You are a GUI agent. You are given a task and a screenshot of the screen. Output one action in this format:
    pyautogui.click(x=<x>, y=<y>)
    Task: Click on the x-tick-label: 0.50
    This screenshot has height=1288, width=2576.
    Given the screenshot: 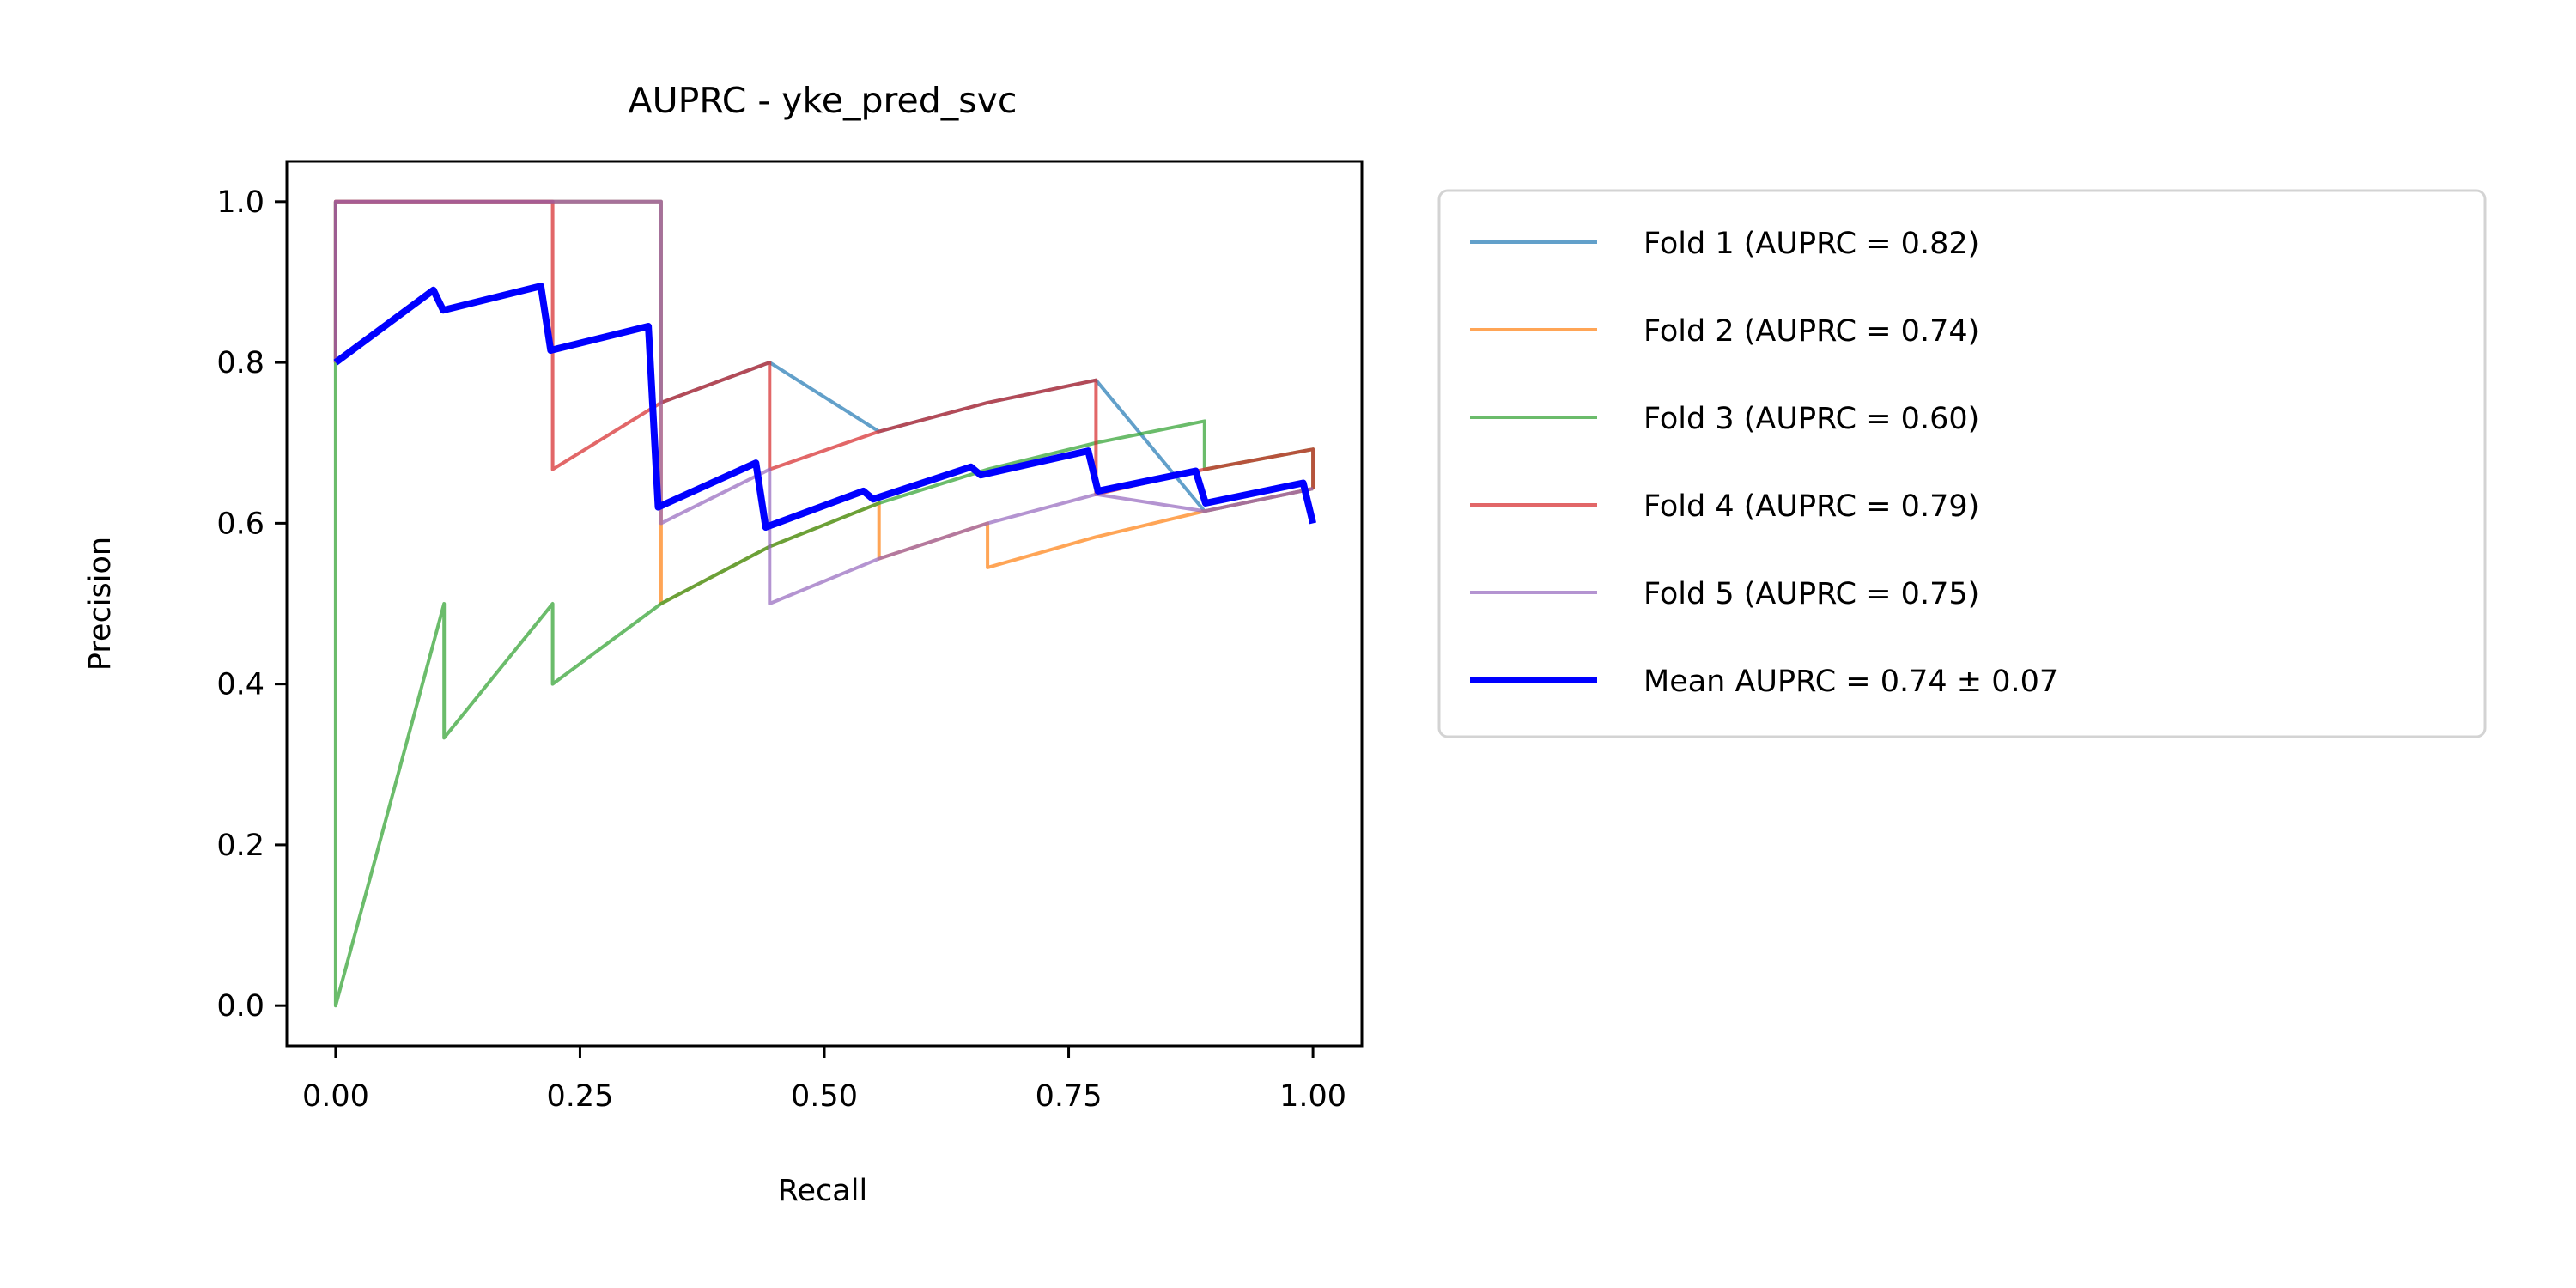 What is the action you would take?
    pyautogui.click(x=824, y=1096)
    